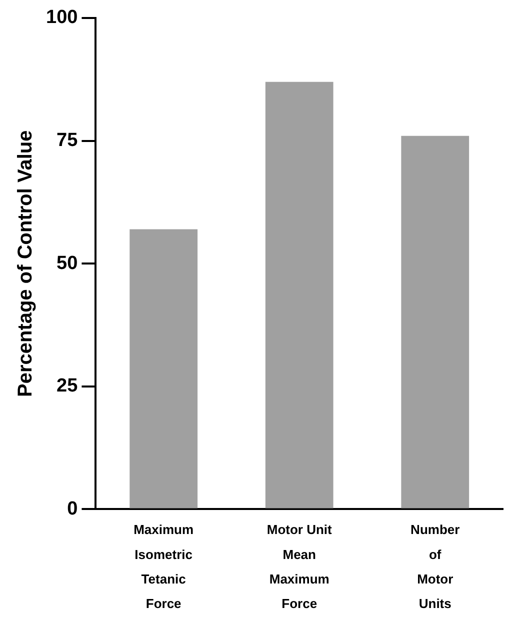 The width and height of the screenshot is (507, 622). Describe the element at coordinates (67, 263) in the screenshot. I see `y-tick-label: 50` at that location.